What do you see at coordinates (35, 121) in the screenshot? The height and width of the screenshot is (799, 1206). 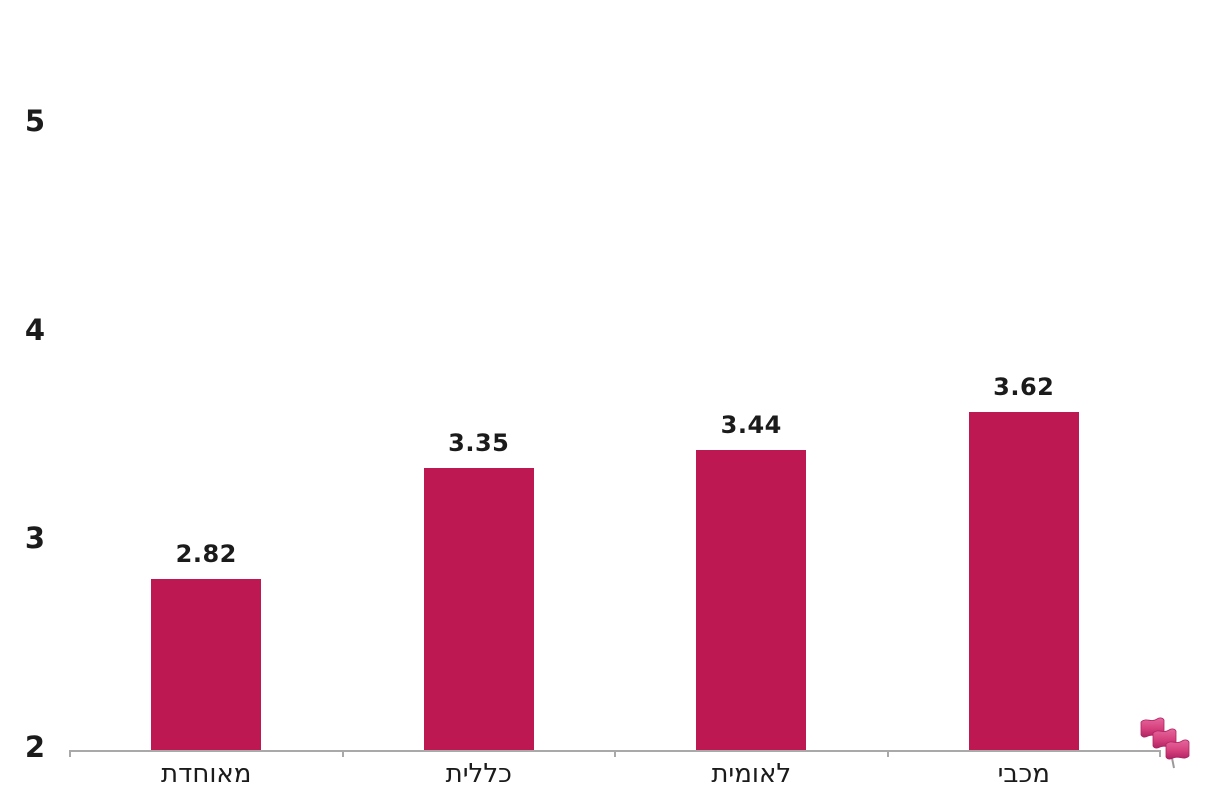 I see `y-axis-tick-label: 5` at bounding box center [35, 121].